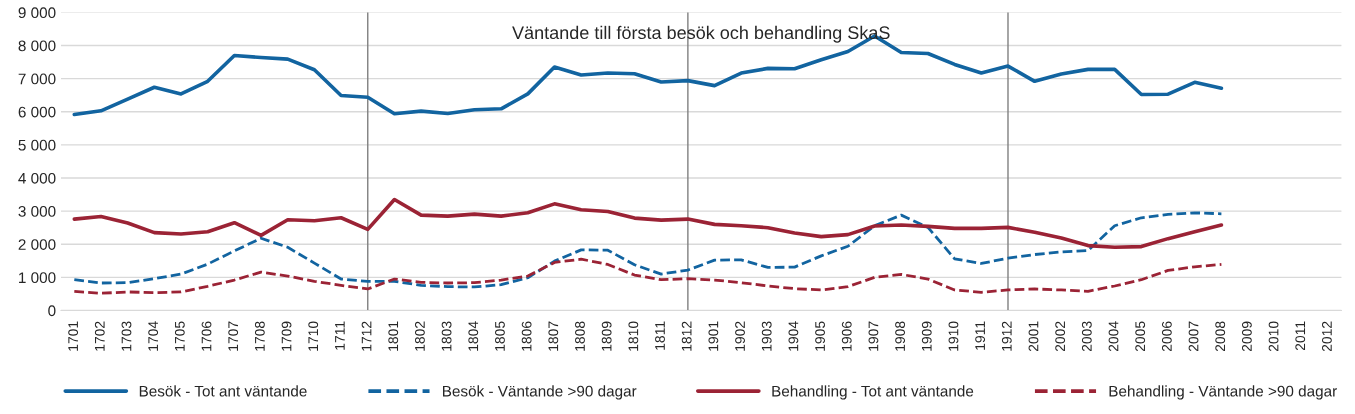 This screenshot has width=1355, height=414. What do you see at coordinates (37, 211) in the screenshot?
I see `y-tick-label: 3 000` at bounding box center [37, 211].